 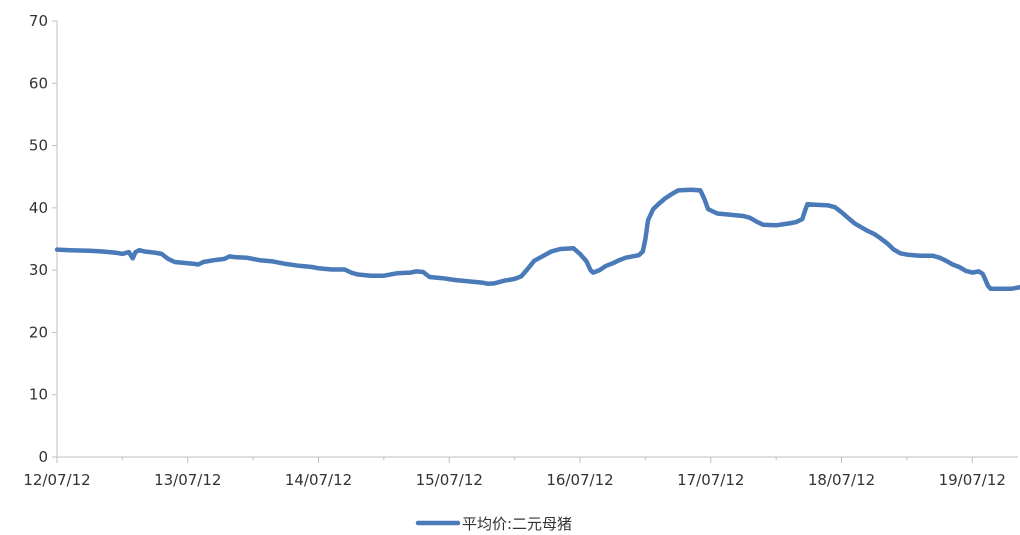 What do you see at coordinates (517, 524) in the screenshot?
I see `legend-label: 平均价:二元母猪` at bounding box center [517, 524].